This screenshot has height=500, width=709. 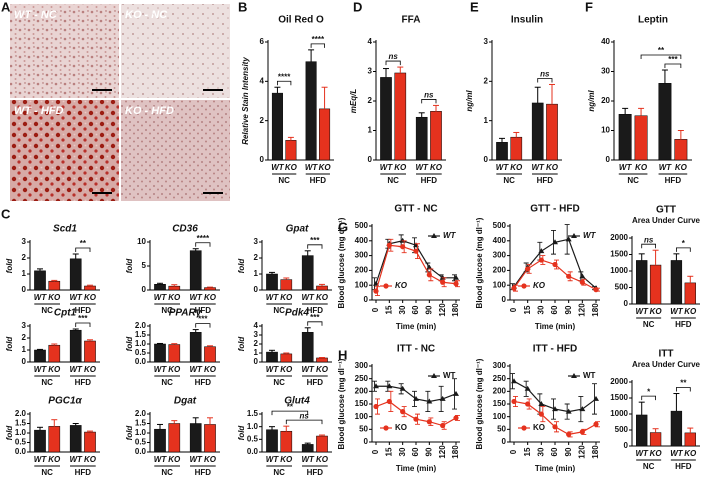 What do you see at coordinates (429, 95) in the screenshot?
I see `sig-label: ns` at bounding box center [429, 95].